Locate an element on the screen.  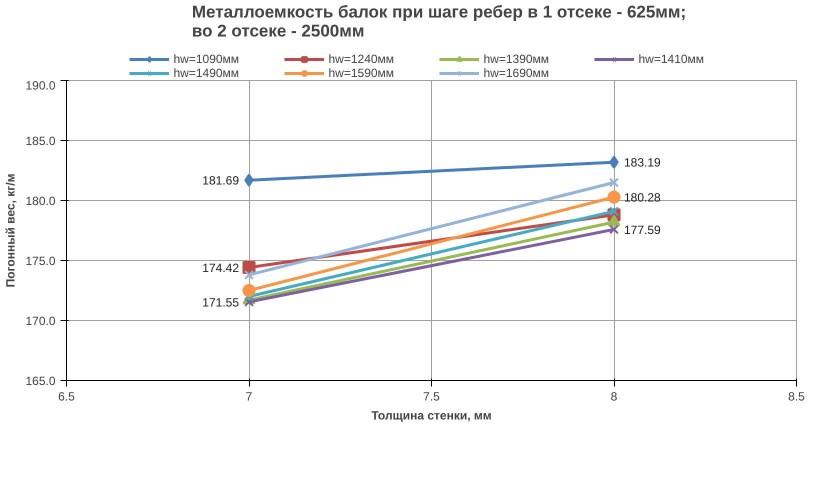
legend-label: hw=1240мм is located at coordinates (362, 59).